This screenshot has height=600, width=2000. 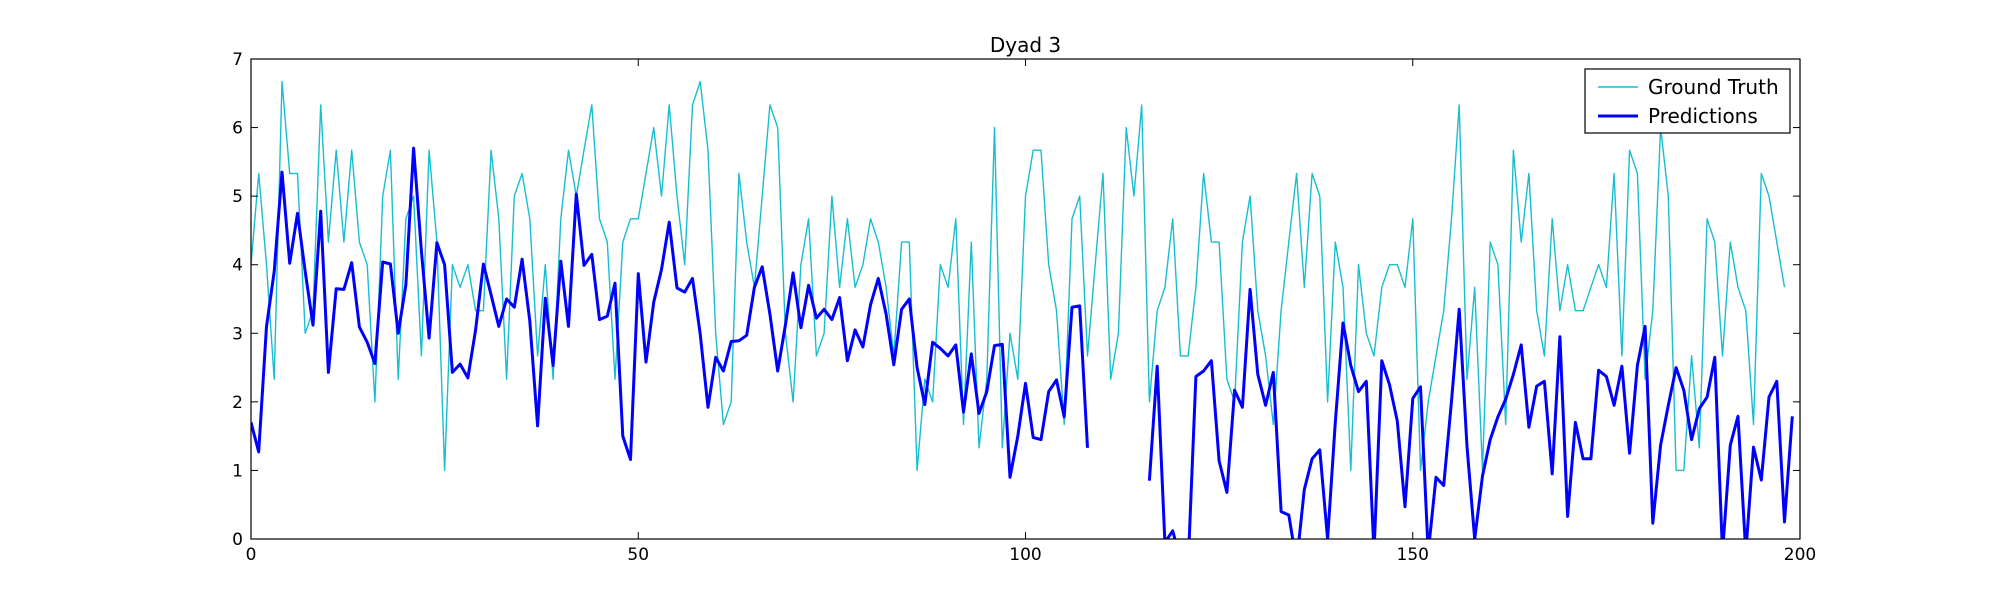 I want to click on chart-title: Dyad 3, so click(x=1025, y=45).